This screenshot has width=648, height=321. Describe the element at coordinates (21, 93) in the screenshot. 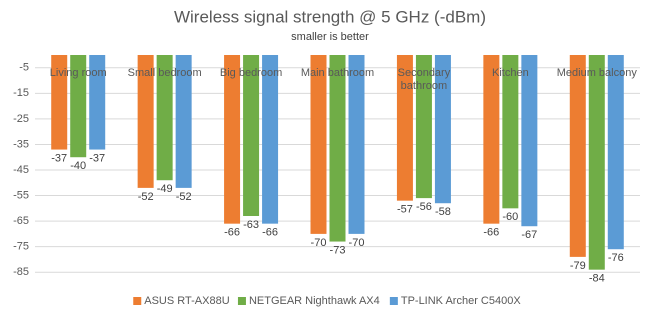

I see `y-tick-label: -15` at that location.